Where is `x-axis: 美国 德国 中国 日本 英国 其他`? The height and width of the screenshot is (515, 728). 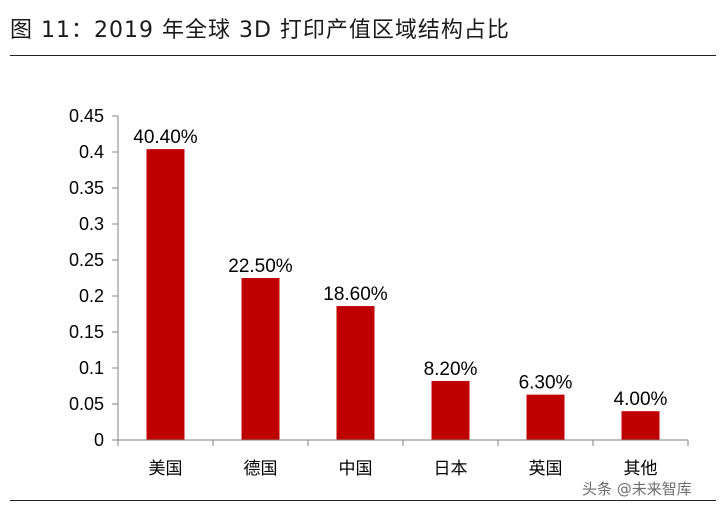
x-axis: 美国 德国 中国 日本 英国 其他 is located at coordinates (403, 459).